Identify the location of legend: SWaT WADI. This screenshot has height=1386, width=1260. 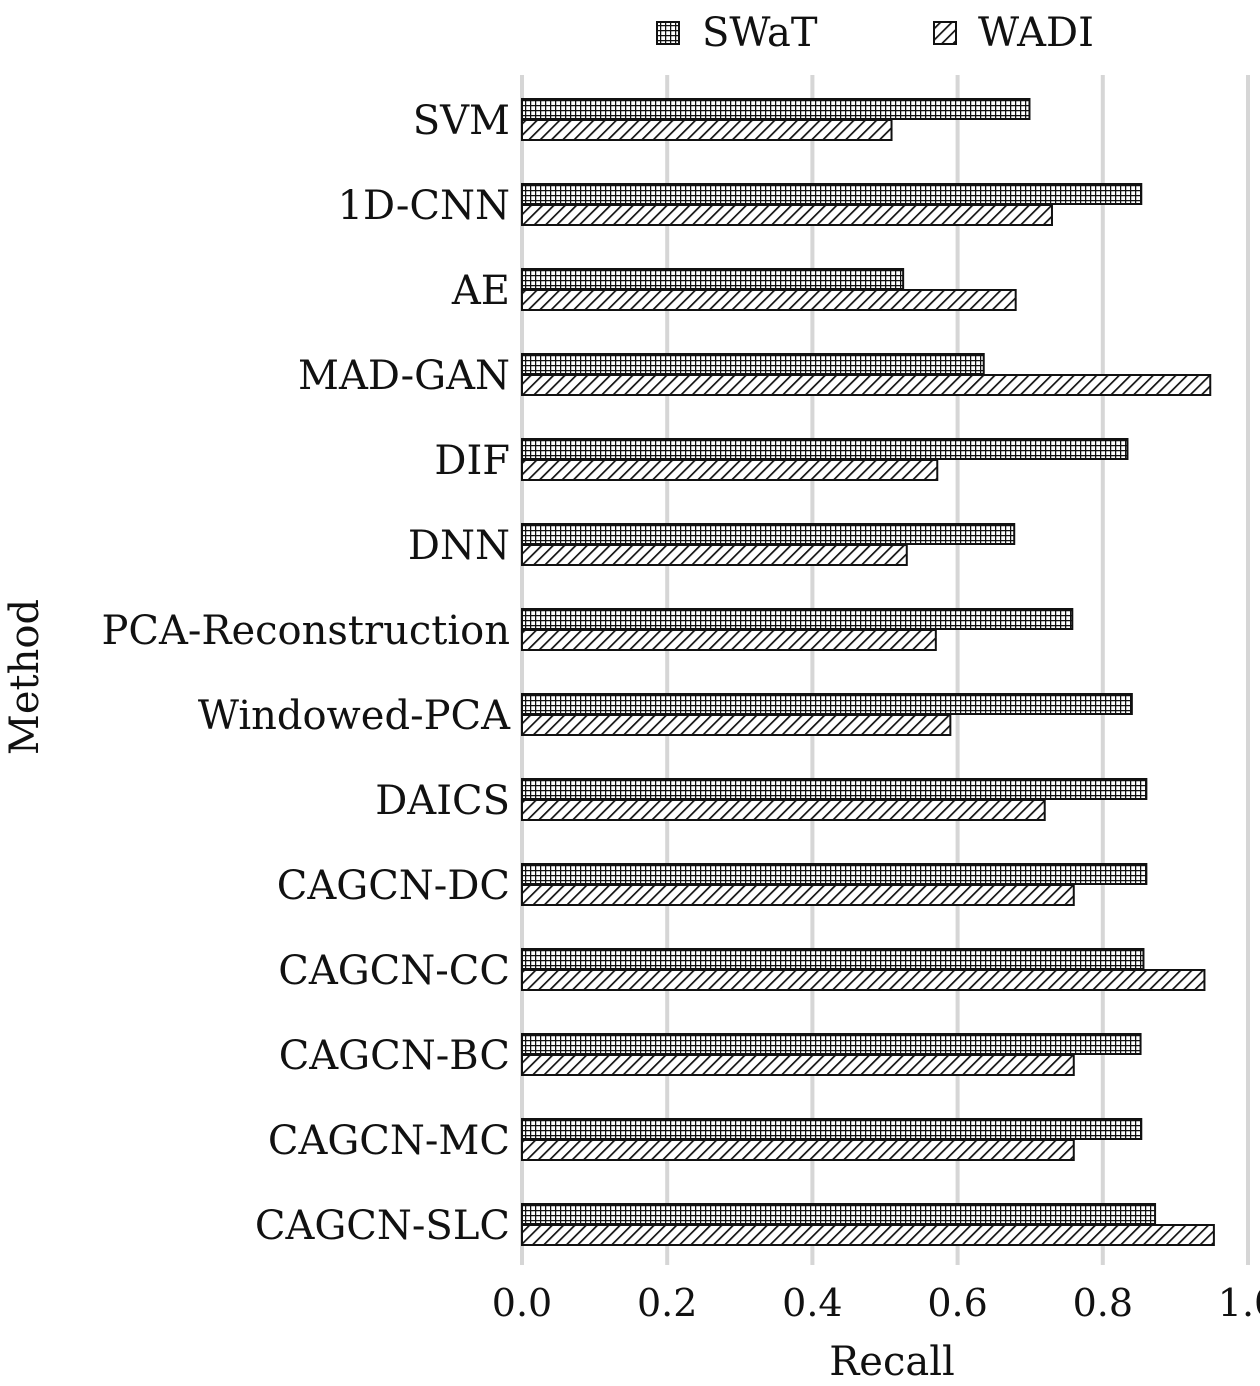
(875, 33).